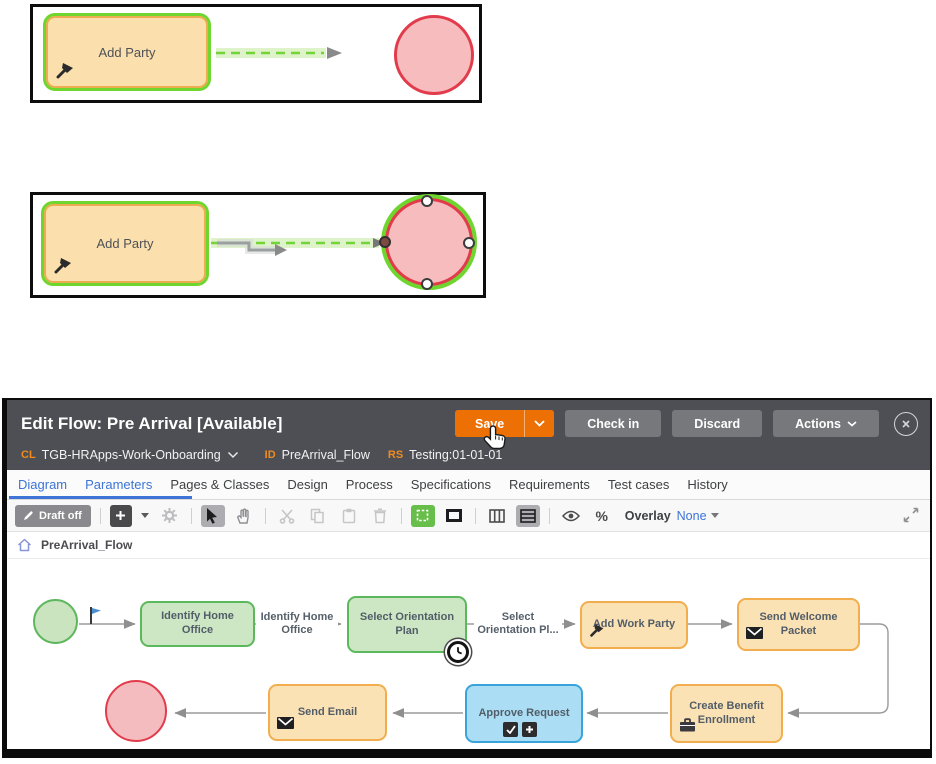 The width and height of the screenshot is (936, 764). I want to click on class-value: TGB-HRApps-Work-Onboarding, so click(131, 455).